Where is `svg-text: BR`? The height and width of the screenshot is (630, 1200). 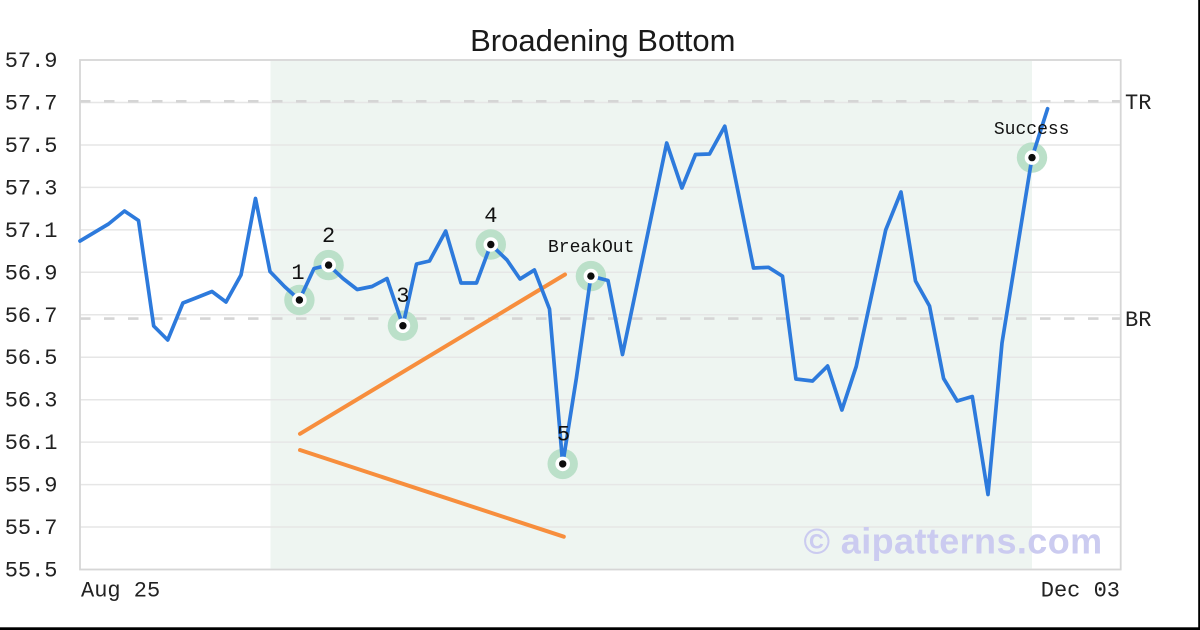 svg-text: BR is located at coordinates (1138, 320).